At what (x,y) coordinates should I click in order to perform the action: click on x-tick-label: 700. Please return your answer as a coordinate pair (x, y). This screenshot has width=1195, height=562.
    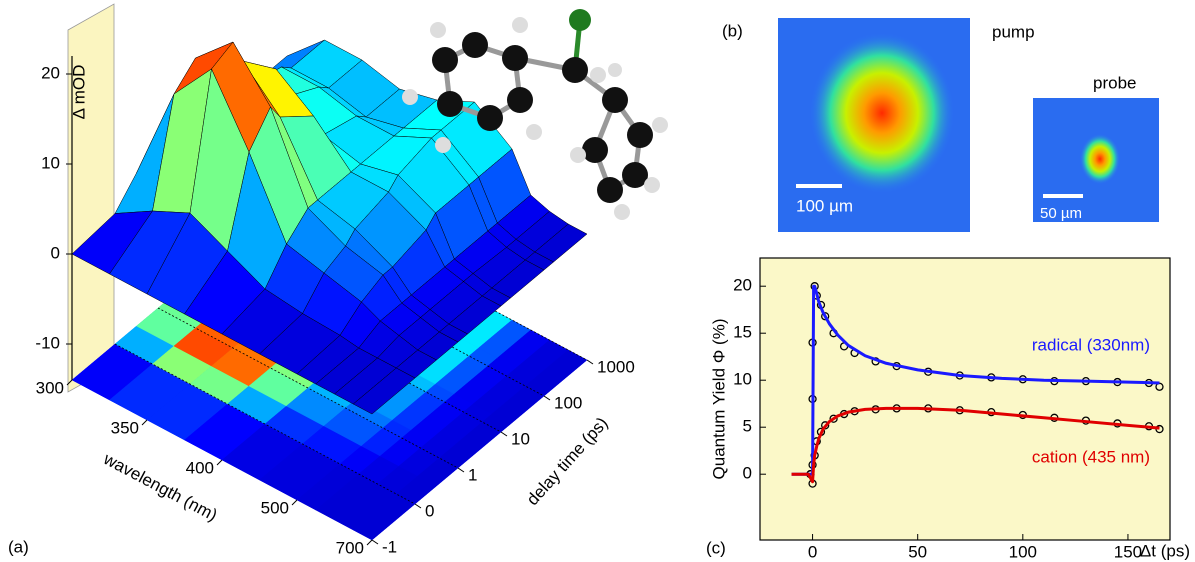
    Looking at the image, I should click on (350, 547).